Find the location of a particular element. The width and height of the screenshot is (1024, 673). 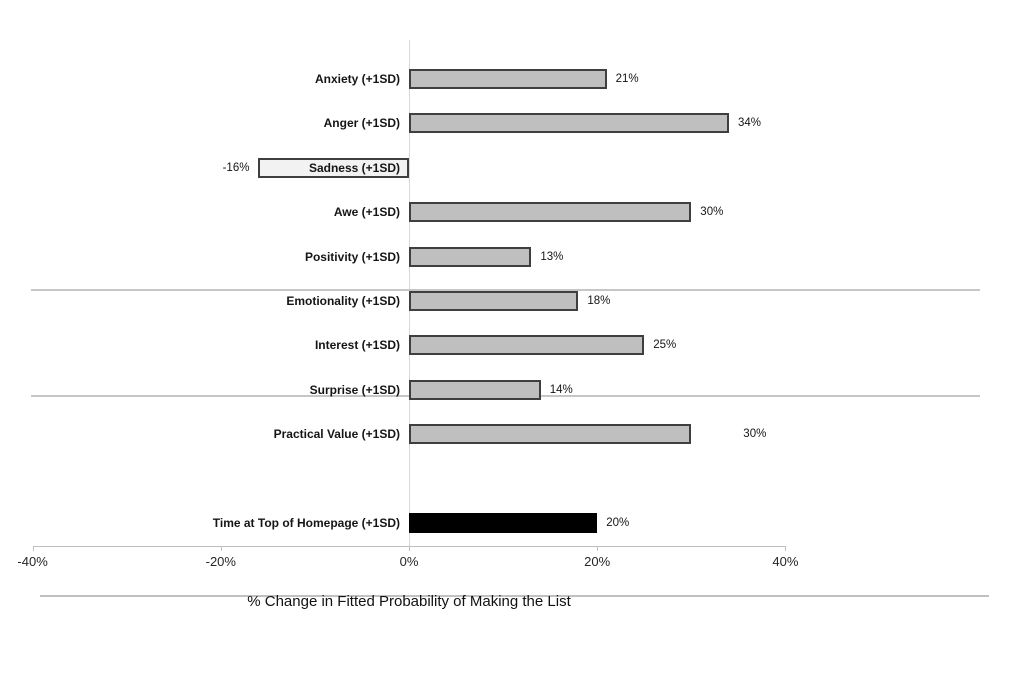

group-separator-line is located at coordinates (505, 290).